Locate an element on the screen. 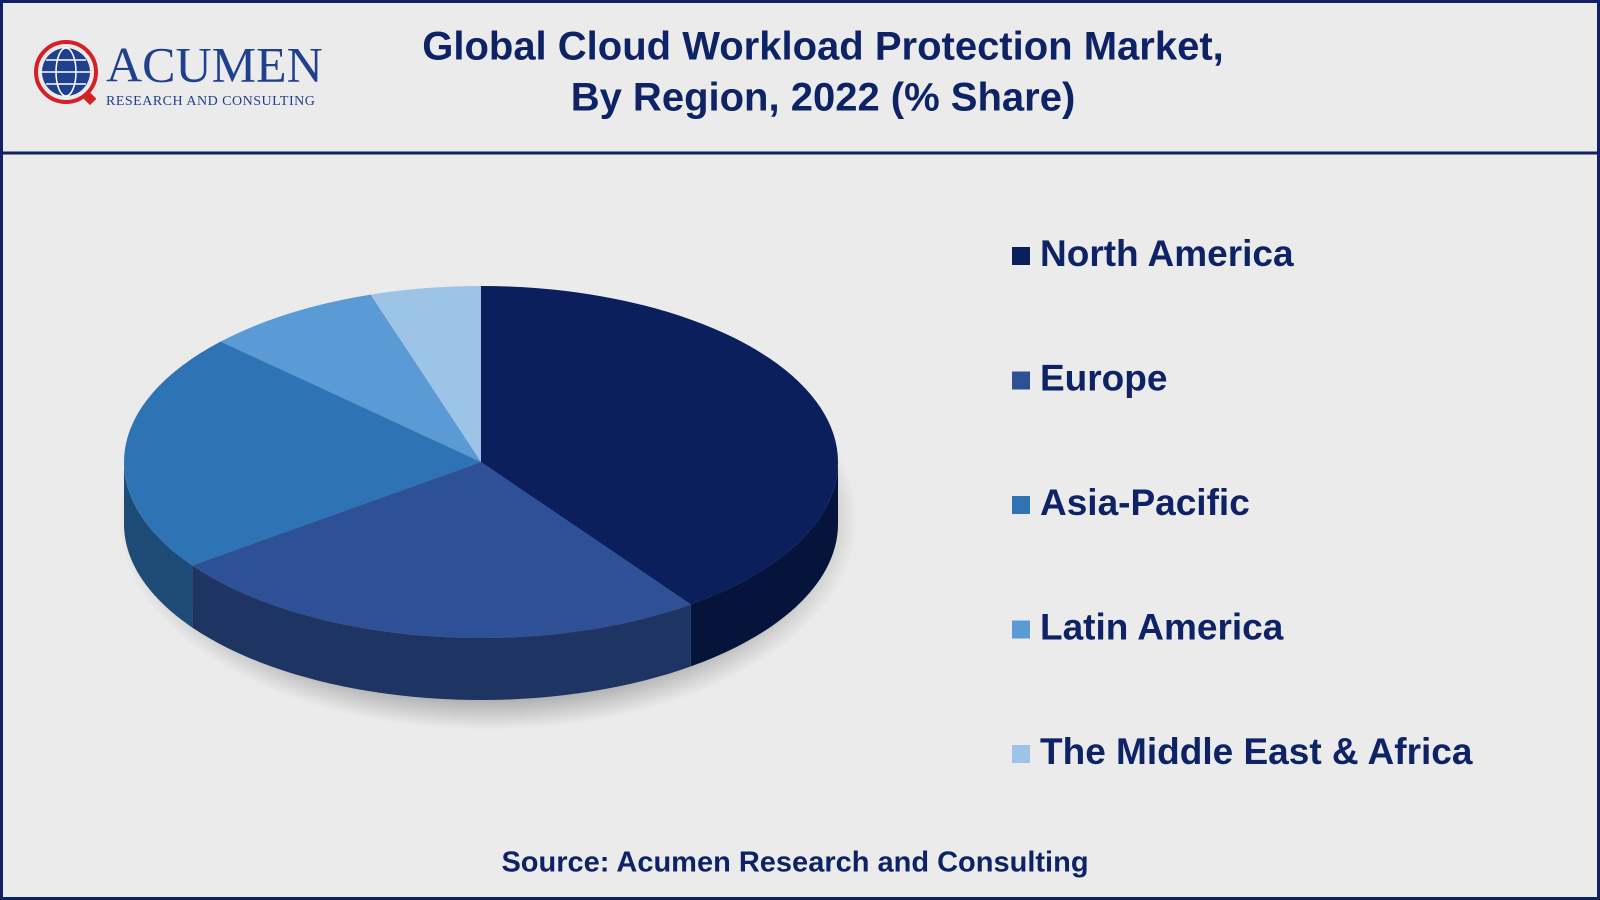  chart-title: Global Cloud Workload Protection Market, is located at coordinates (823, 47).